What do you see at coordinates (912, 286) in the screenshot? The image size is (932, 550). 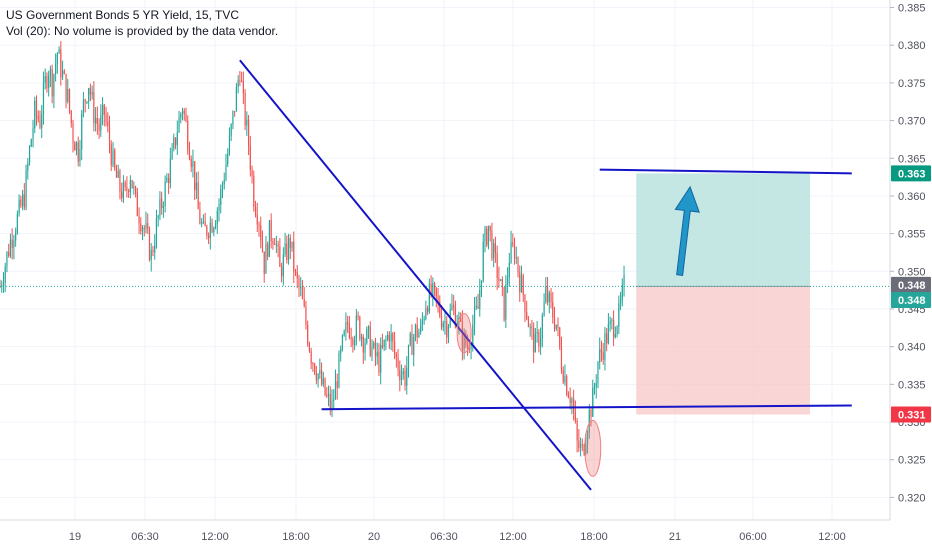 I see `current-price-badge: 0.348` at bounding box center [912, 286].